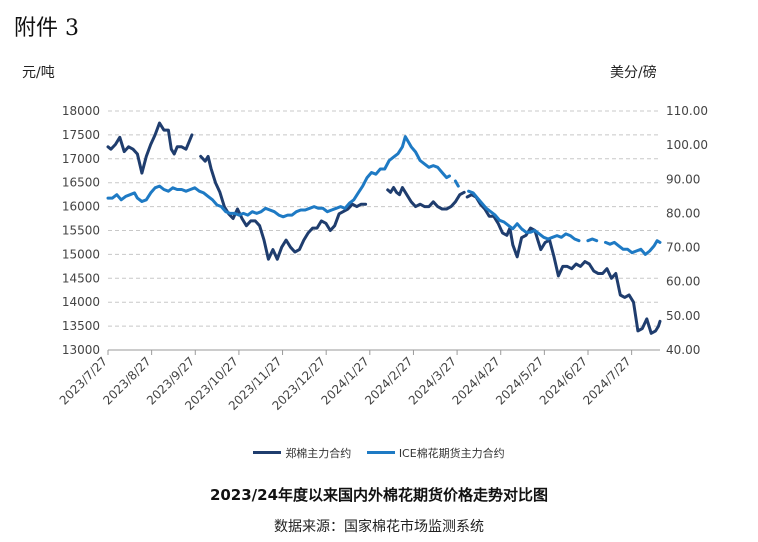  I want to click on legend: 郑棉主力合约 ICE棉花期货主力合约, so click(379, 452).